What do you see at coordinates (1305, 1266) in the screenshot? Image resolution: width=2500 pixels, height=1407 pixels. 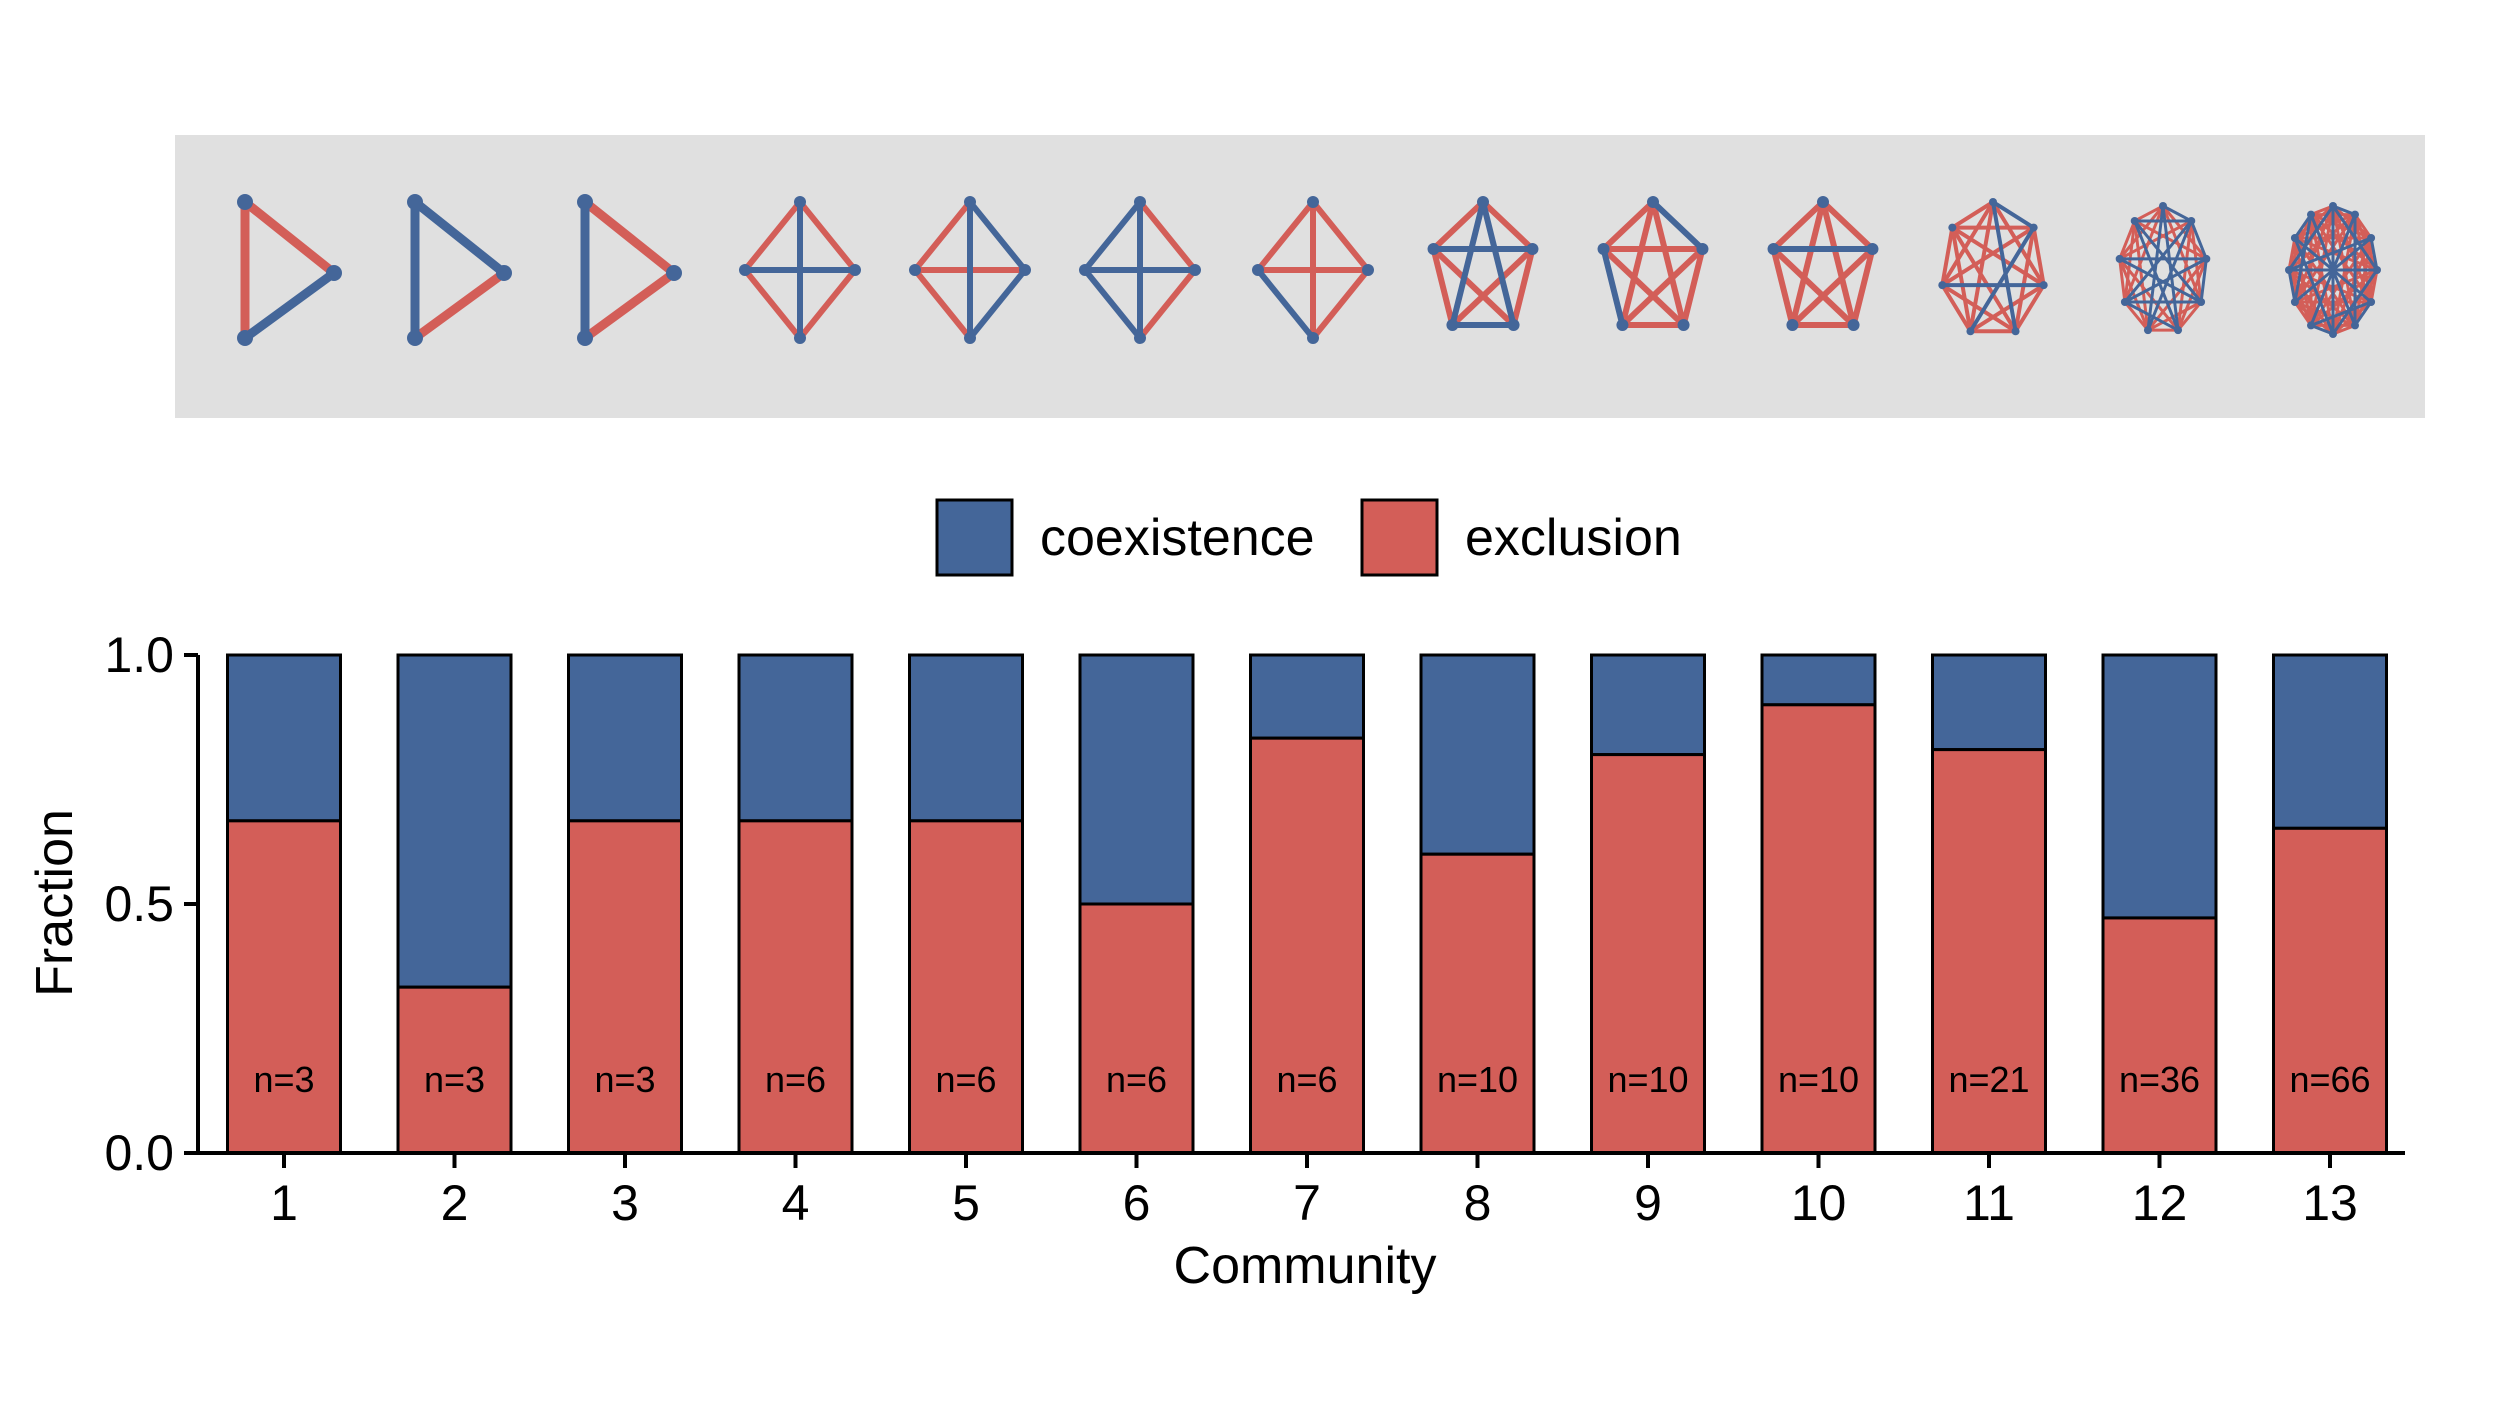 I see `x-axis-title: Community` at bounding box center [1305, 1266].